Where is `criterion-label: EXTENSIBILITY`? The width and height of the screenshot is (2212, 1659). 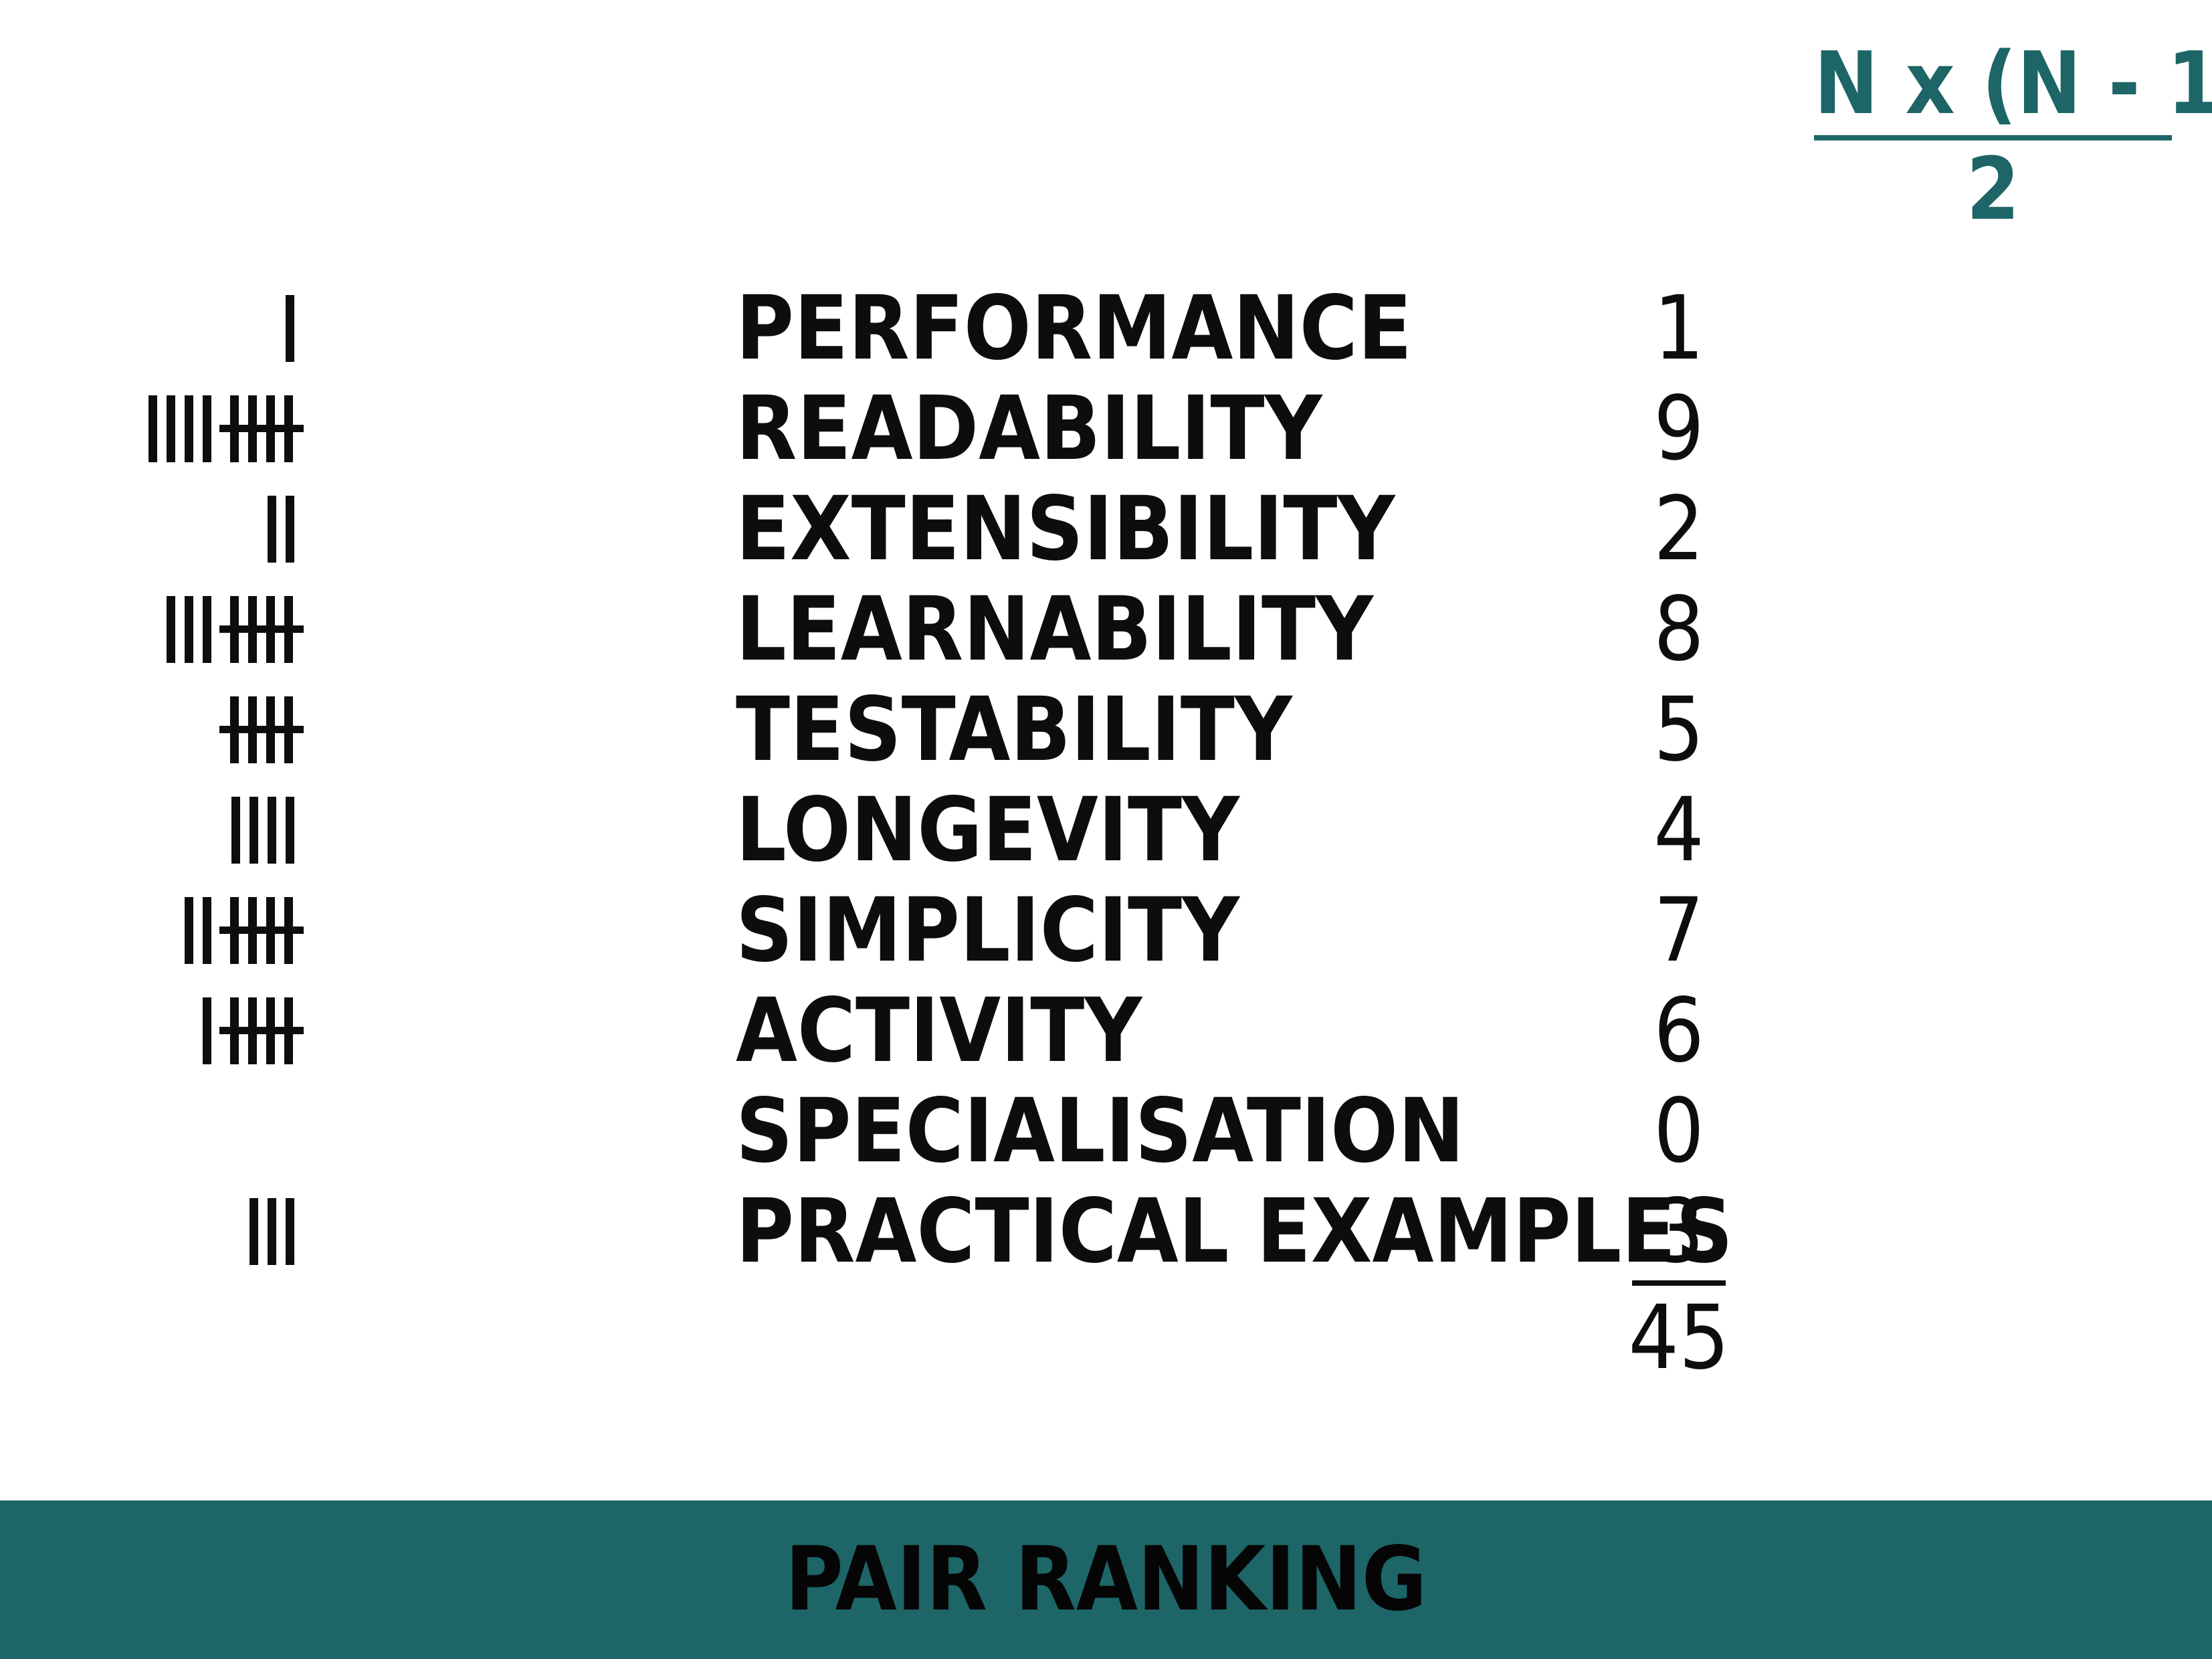
criterion-label: EXTENSIBILITY is located at coordinates (1065, 529).